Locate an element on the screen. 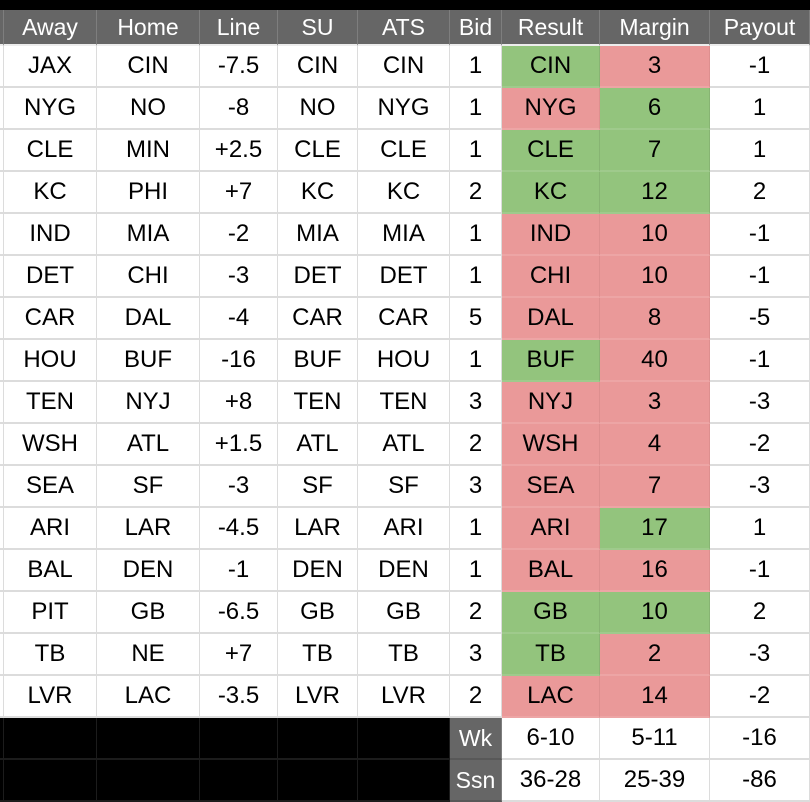 The height and width of the screenshot is (802, 810). cell-ats: TEN is located at coordinates (404, 403).